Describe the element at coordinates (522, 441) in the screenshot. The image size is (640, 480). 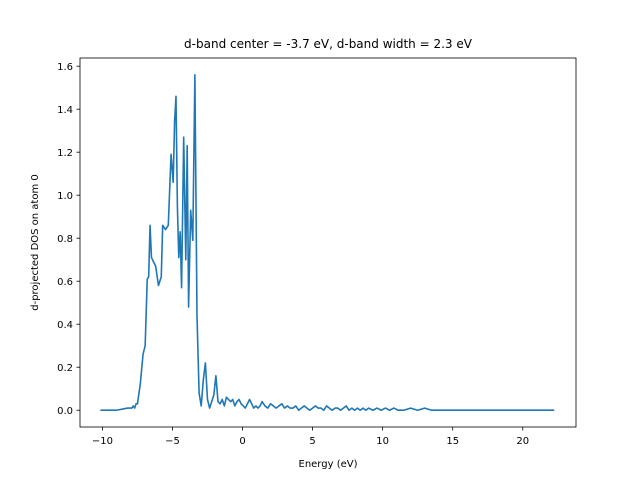
I see `x-tick-label: 20` at that location.